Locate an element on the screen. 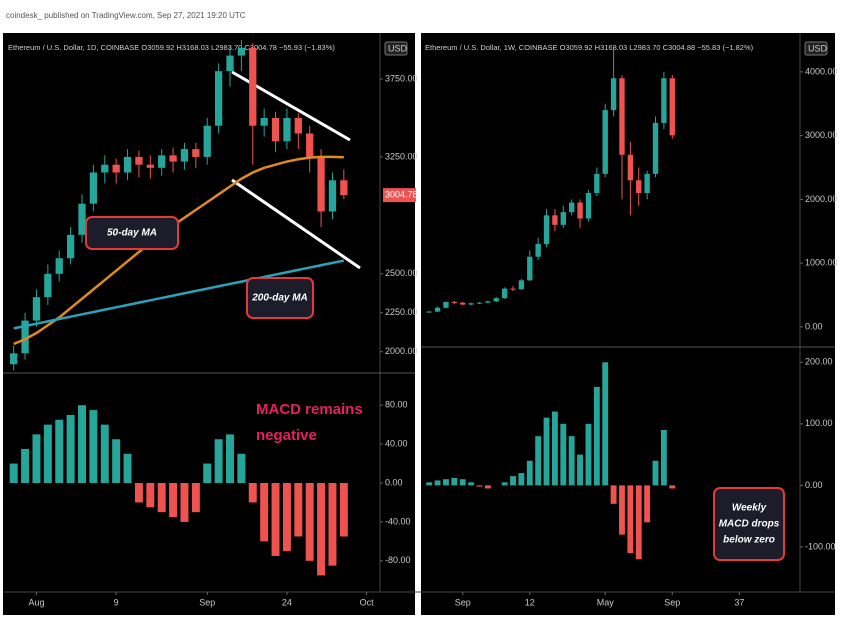 The image size is (845, 617). y-tick-label: 2250.00 is located at coordinates (401, 312).